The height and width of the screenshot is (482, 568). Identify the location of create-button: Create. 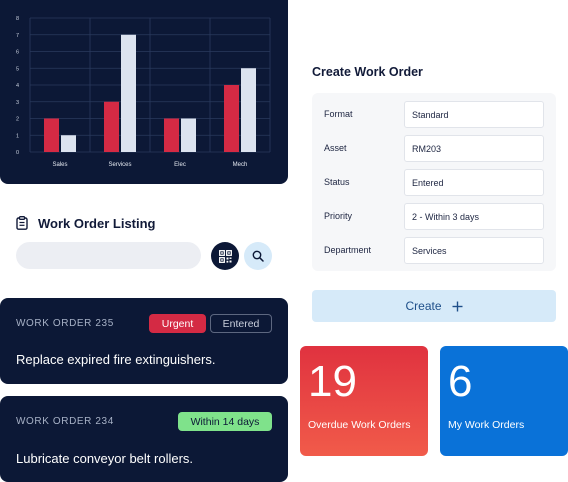
(434, 306).